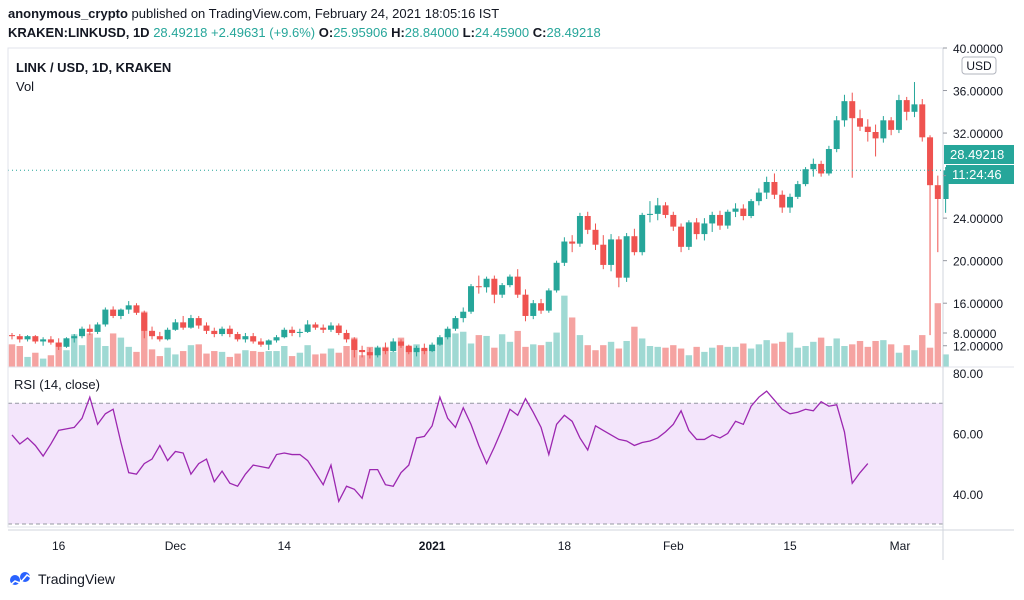 This screenshot has width=1024, height=600. Describe the element at coordinates (68, 13) in the screenshot. I see `author-name: anonymous_crypto` at that location.